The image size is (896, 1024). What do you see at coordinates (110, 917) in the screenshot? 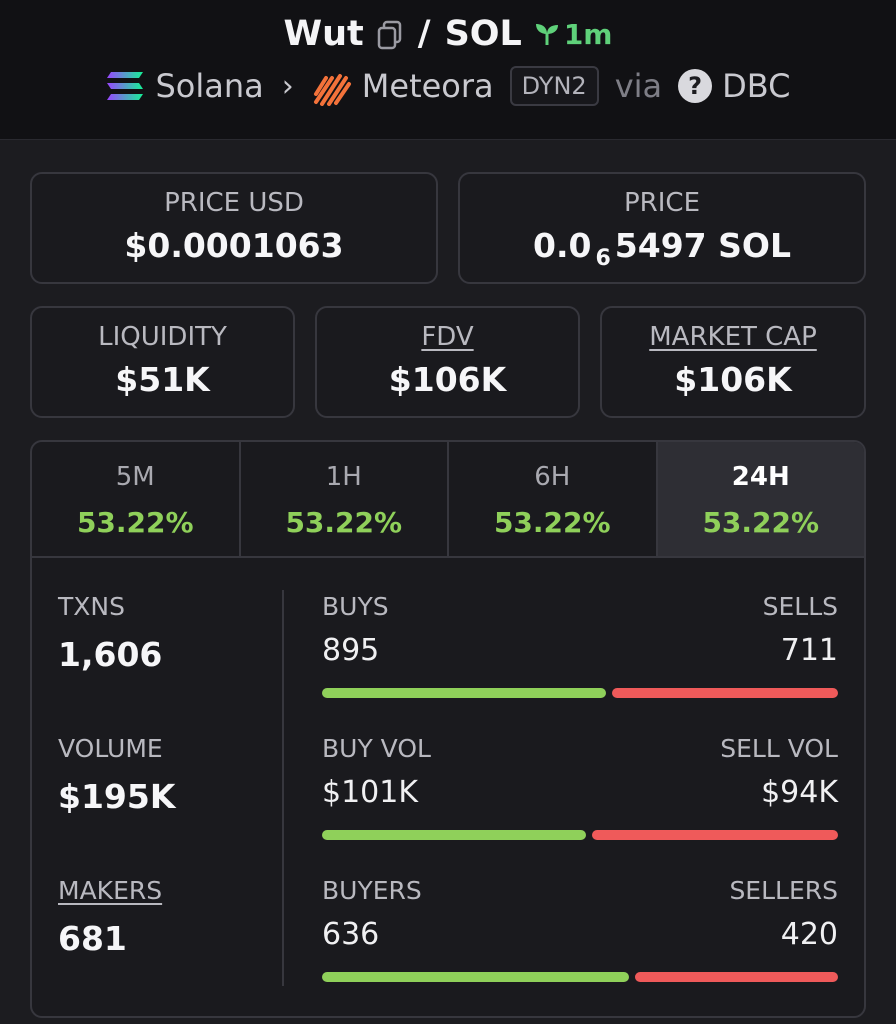
I see `makers-stat: MAKERS 681` at bounding box center [110, 917].